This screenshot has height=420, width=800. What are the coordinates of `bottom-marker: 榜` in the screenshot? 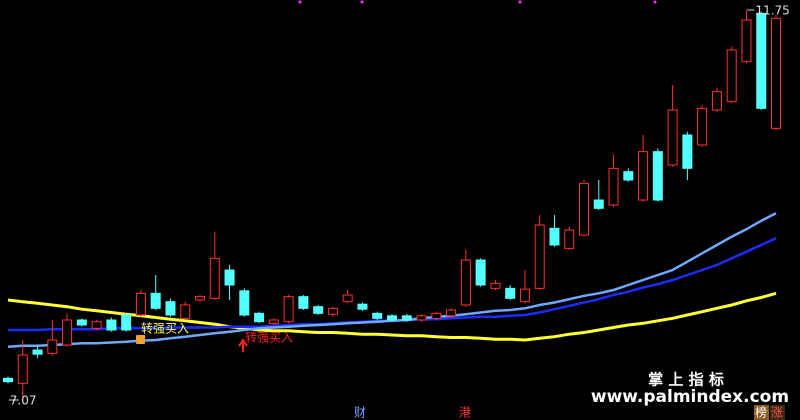 It's located at (761, 412).